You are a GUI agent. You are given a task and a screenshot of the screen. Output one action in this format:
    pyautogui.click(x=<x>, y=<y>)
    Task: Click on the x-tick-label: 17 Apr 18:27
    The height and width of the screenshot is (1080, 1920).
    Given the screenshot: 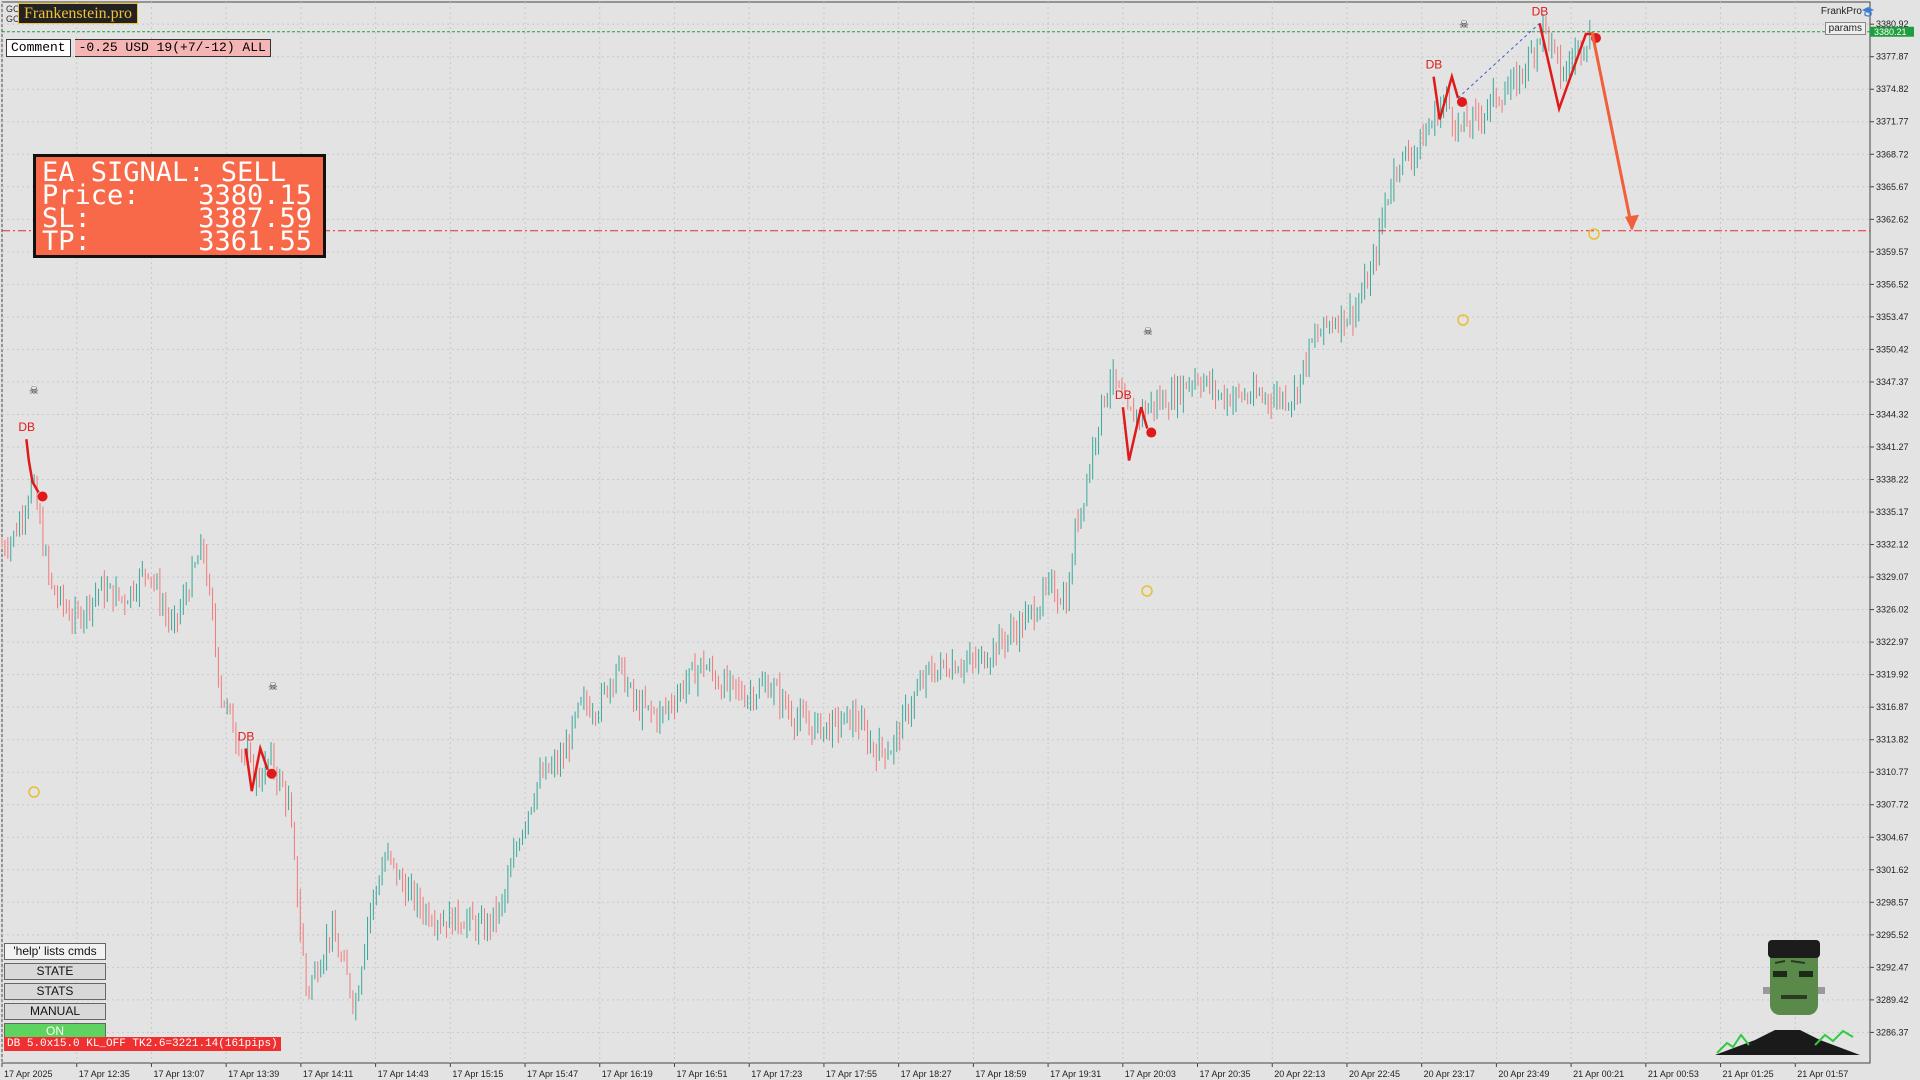 What is the action you would take?
    pyautogui.click(x=926, y=1074)
    